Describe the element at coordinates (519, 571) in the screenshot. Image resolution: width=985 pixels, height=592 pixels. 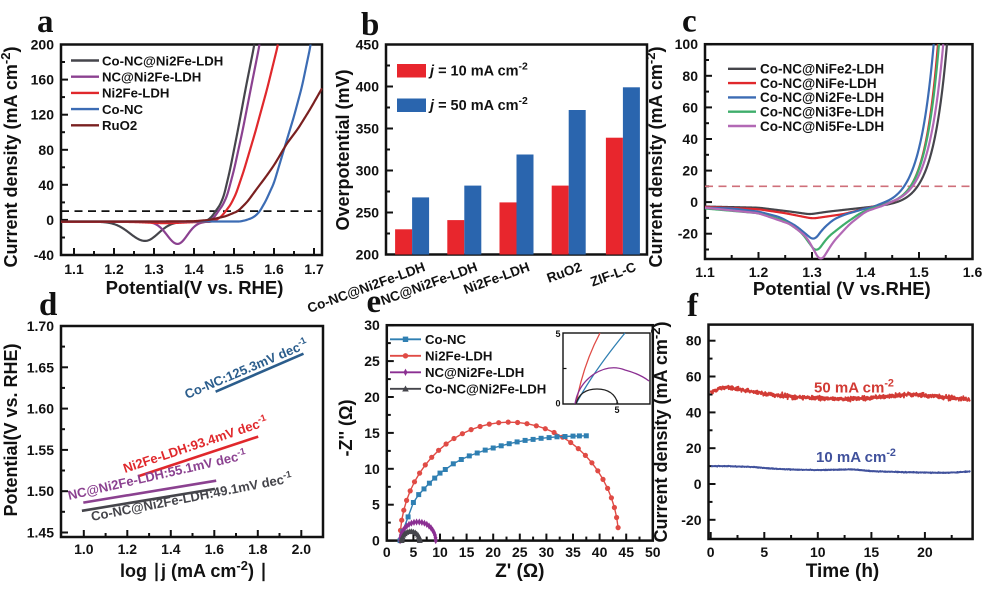
I see `svg-text: Z' (Ω)` at that location.